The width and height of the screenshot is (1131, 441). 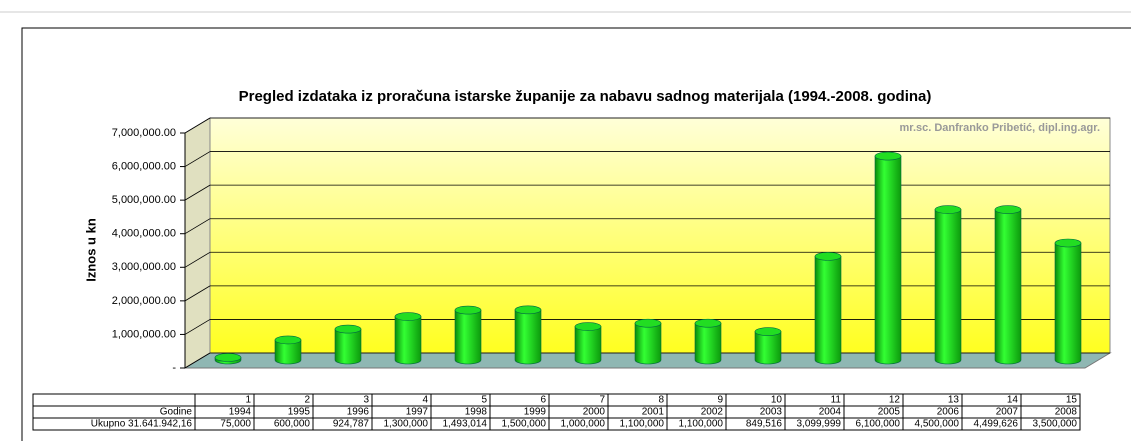 I want to click on y-tick-label: 1,000,000.00, so click(x=144, y=334).